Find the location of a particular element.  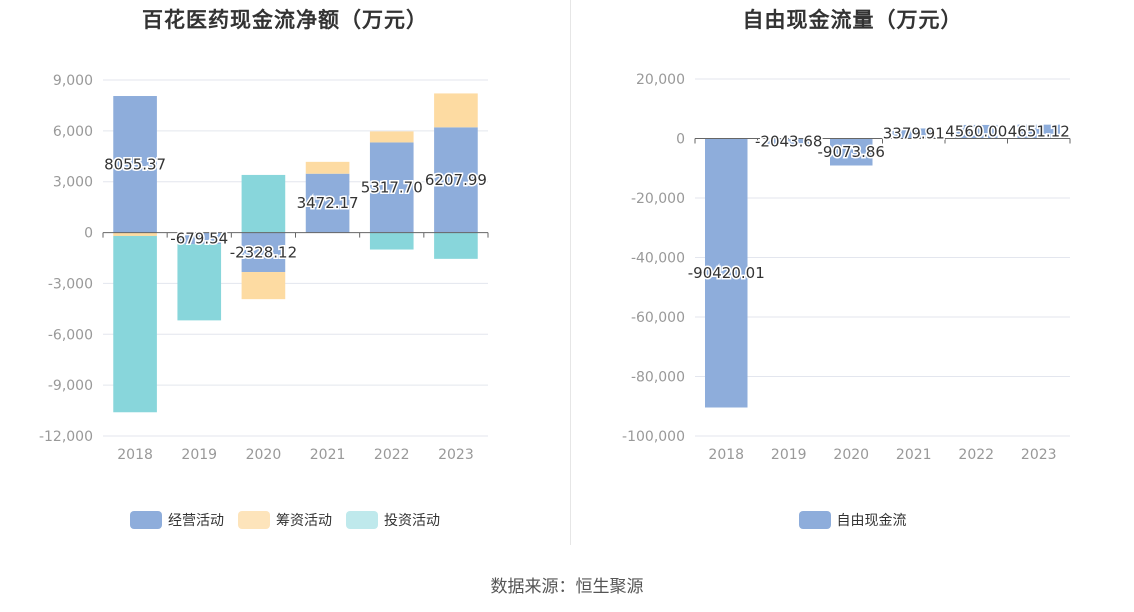

data-label: 4560.00 is located at coordinates (976, 132).